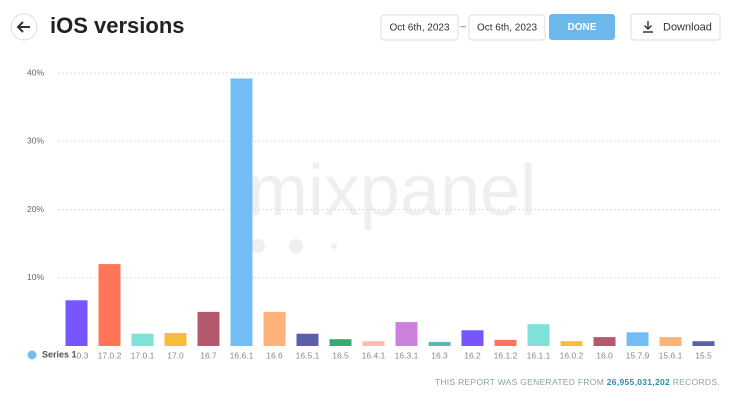 This screenshot has width=750, height=404. Describe the element at coordinates (572, 355) in the screenshot. I see `x-tick-label: 16.0.2` at that location.